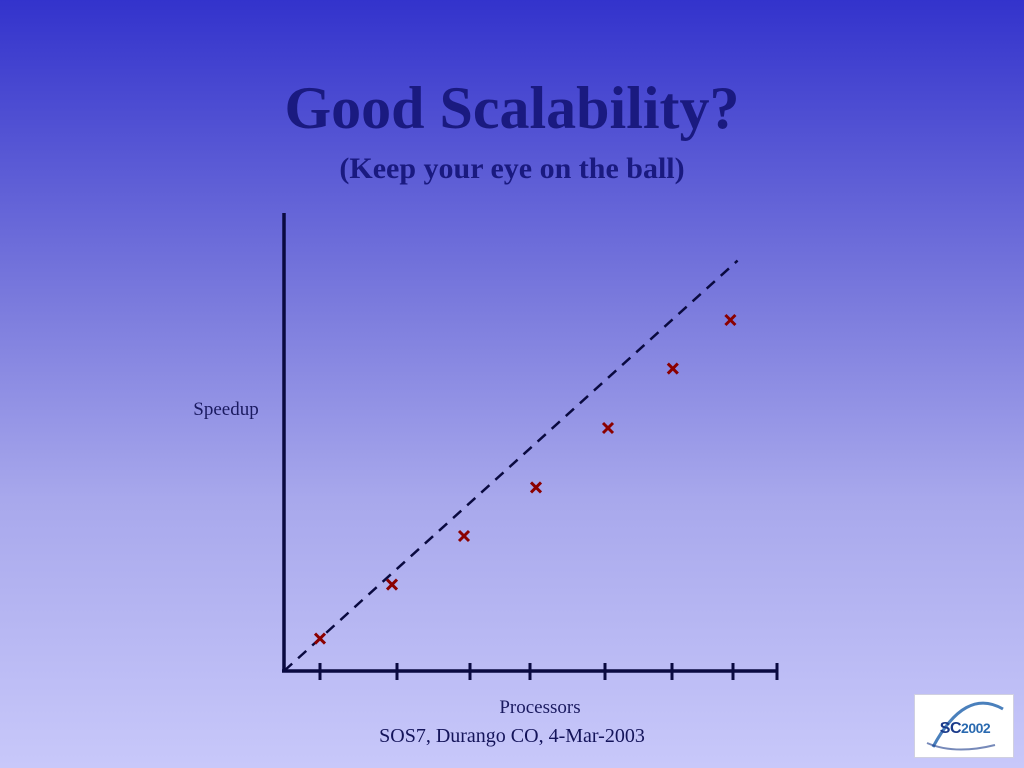 The height and width of the screenshot is (768, 1024). I want to click on logo-year: 2002, so click(976, 728).